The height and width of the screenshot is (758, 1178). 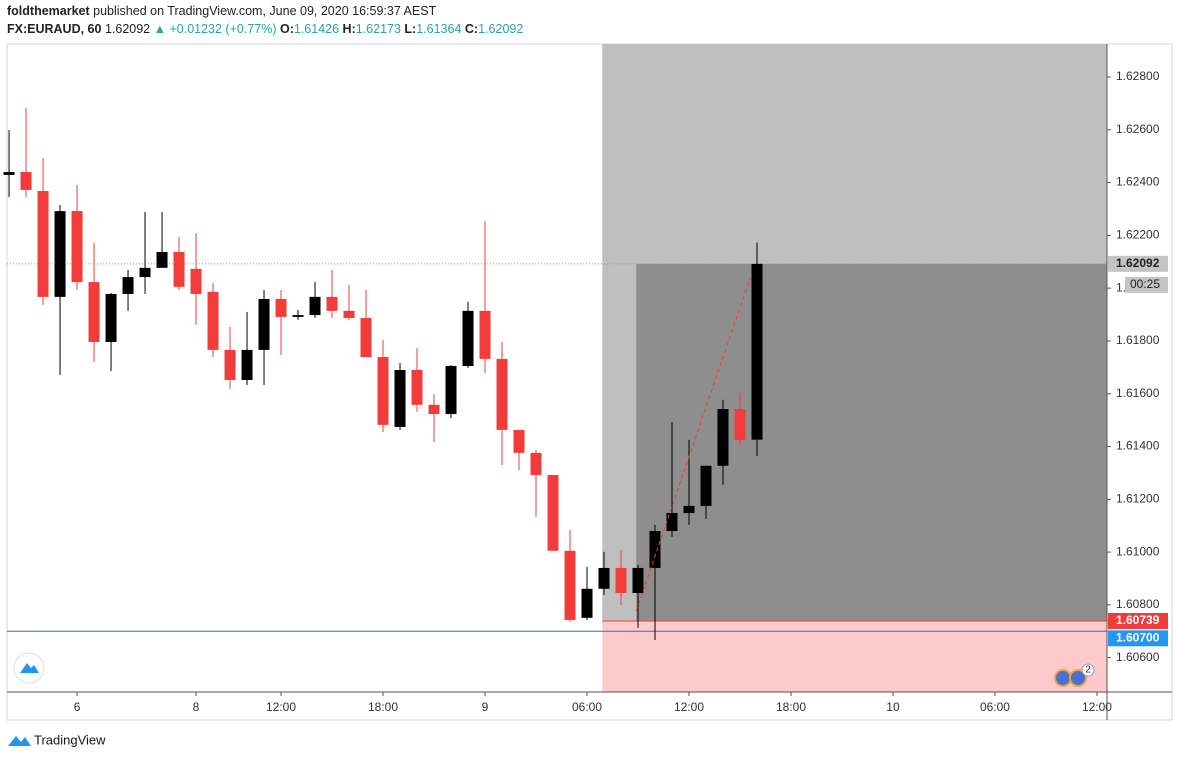 What do you see at coordinates (1138, 446) in the screenshot?
I see `y-tick-label: 1.61400` at bounding box center [1138, 446].